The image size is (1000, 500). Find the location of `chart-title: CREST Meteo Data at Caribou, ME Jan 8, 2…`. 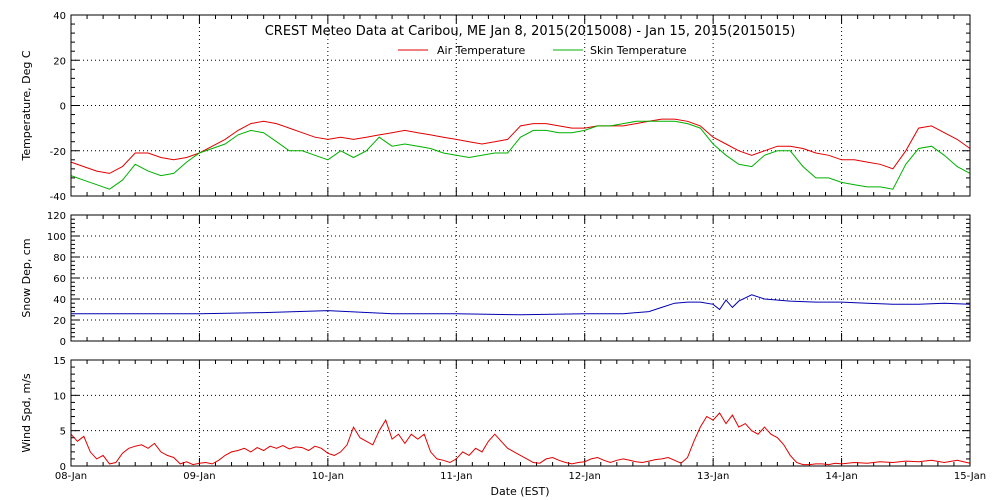

chart-title: CREST Meteo Data at Caribou, ME Jan 8, 2… is located at coordinates (530, 31).